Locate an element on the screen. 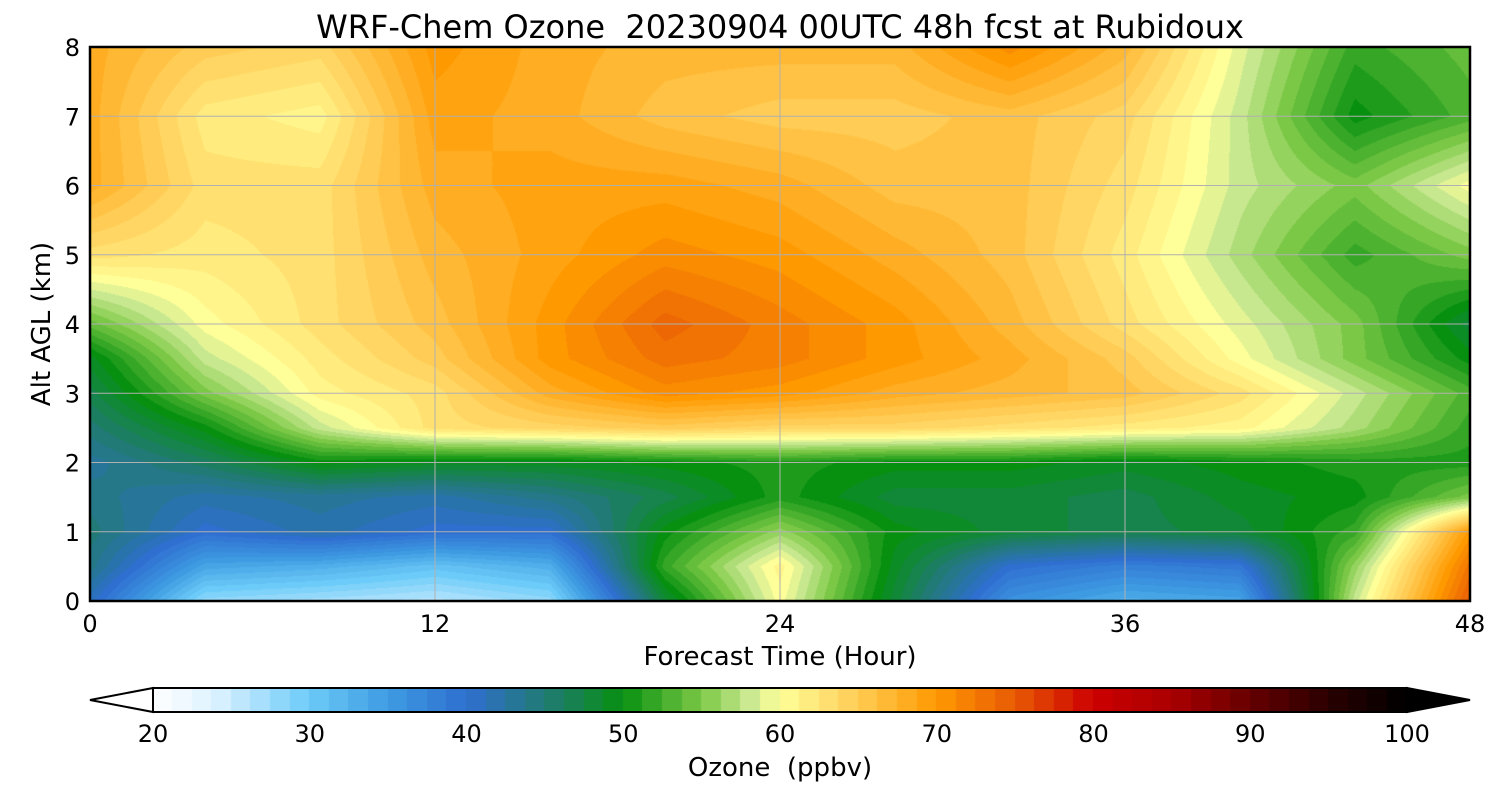 Image resolution: width=1500 pixels, height=800 pixels. colorbar-frame is located at coordinates (780, 700).